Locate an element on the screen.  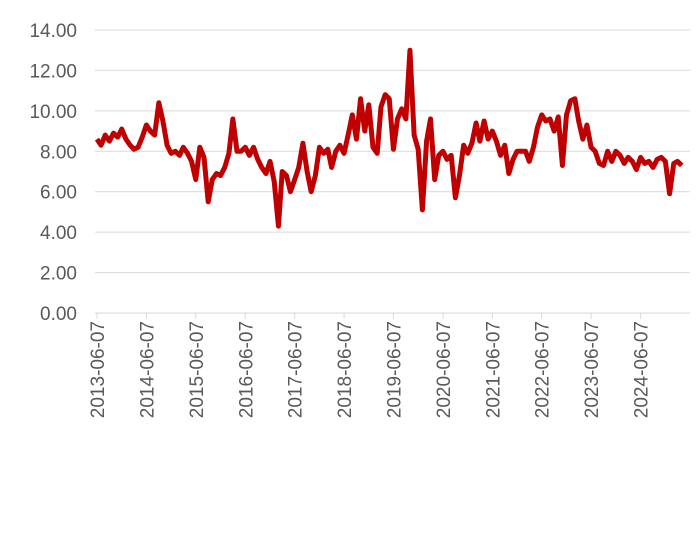
x-tick-label: 2024-06-07 is located at coordinates (642, 369).